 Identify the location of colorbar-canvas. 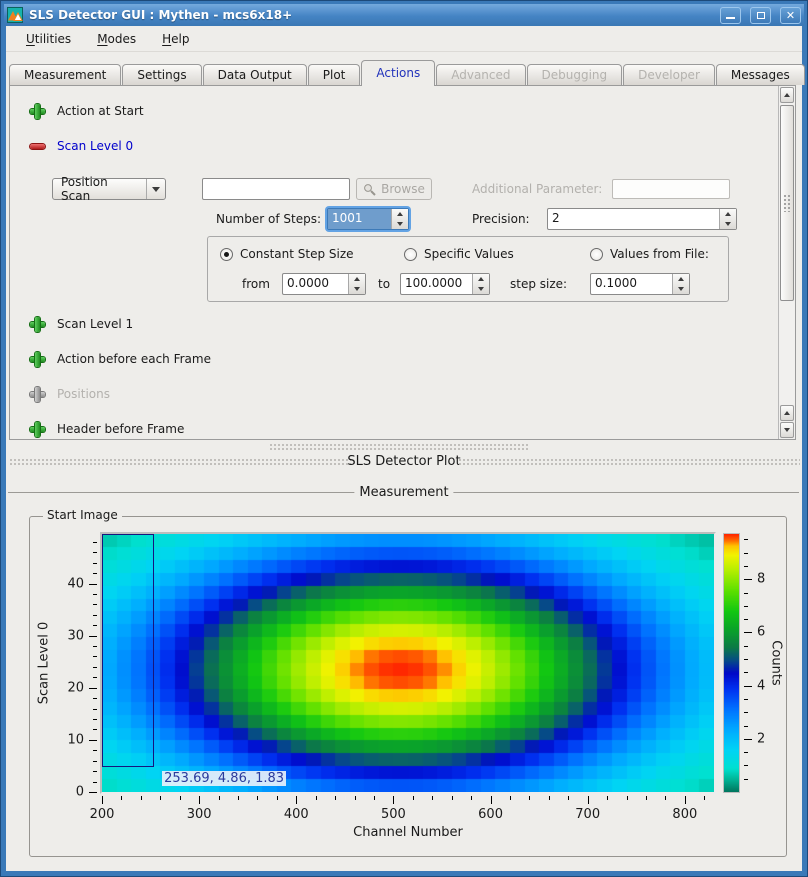
(731, 663).